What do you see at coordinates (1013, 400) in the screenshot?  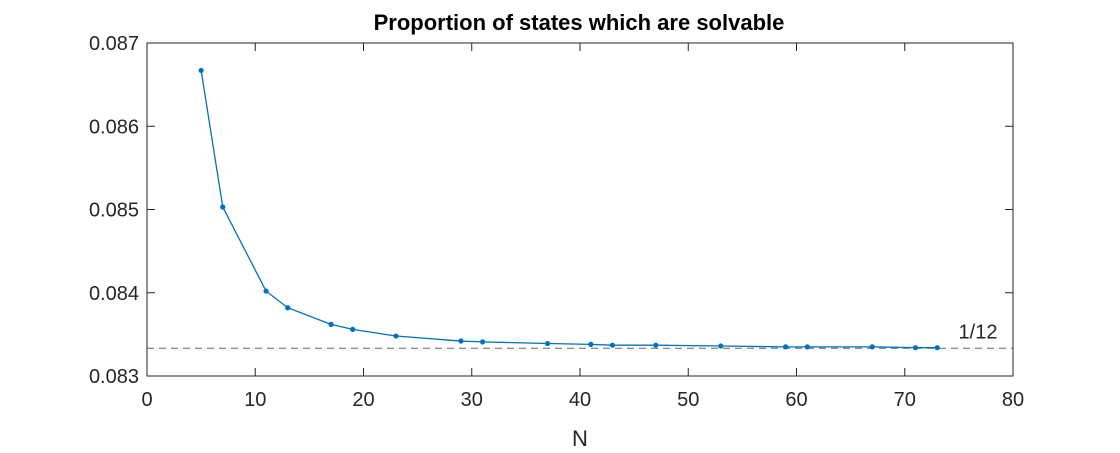 I see `x-tick-label: 80` at bounding box center [1013, 400].